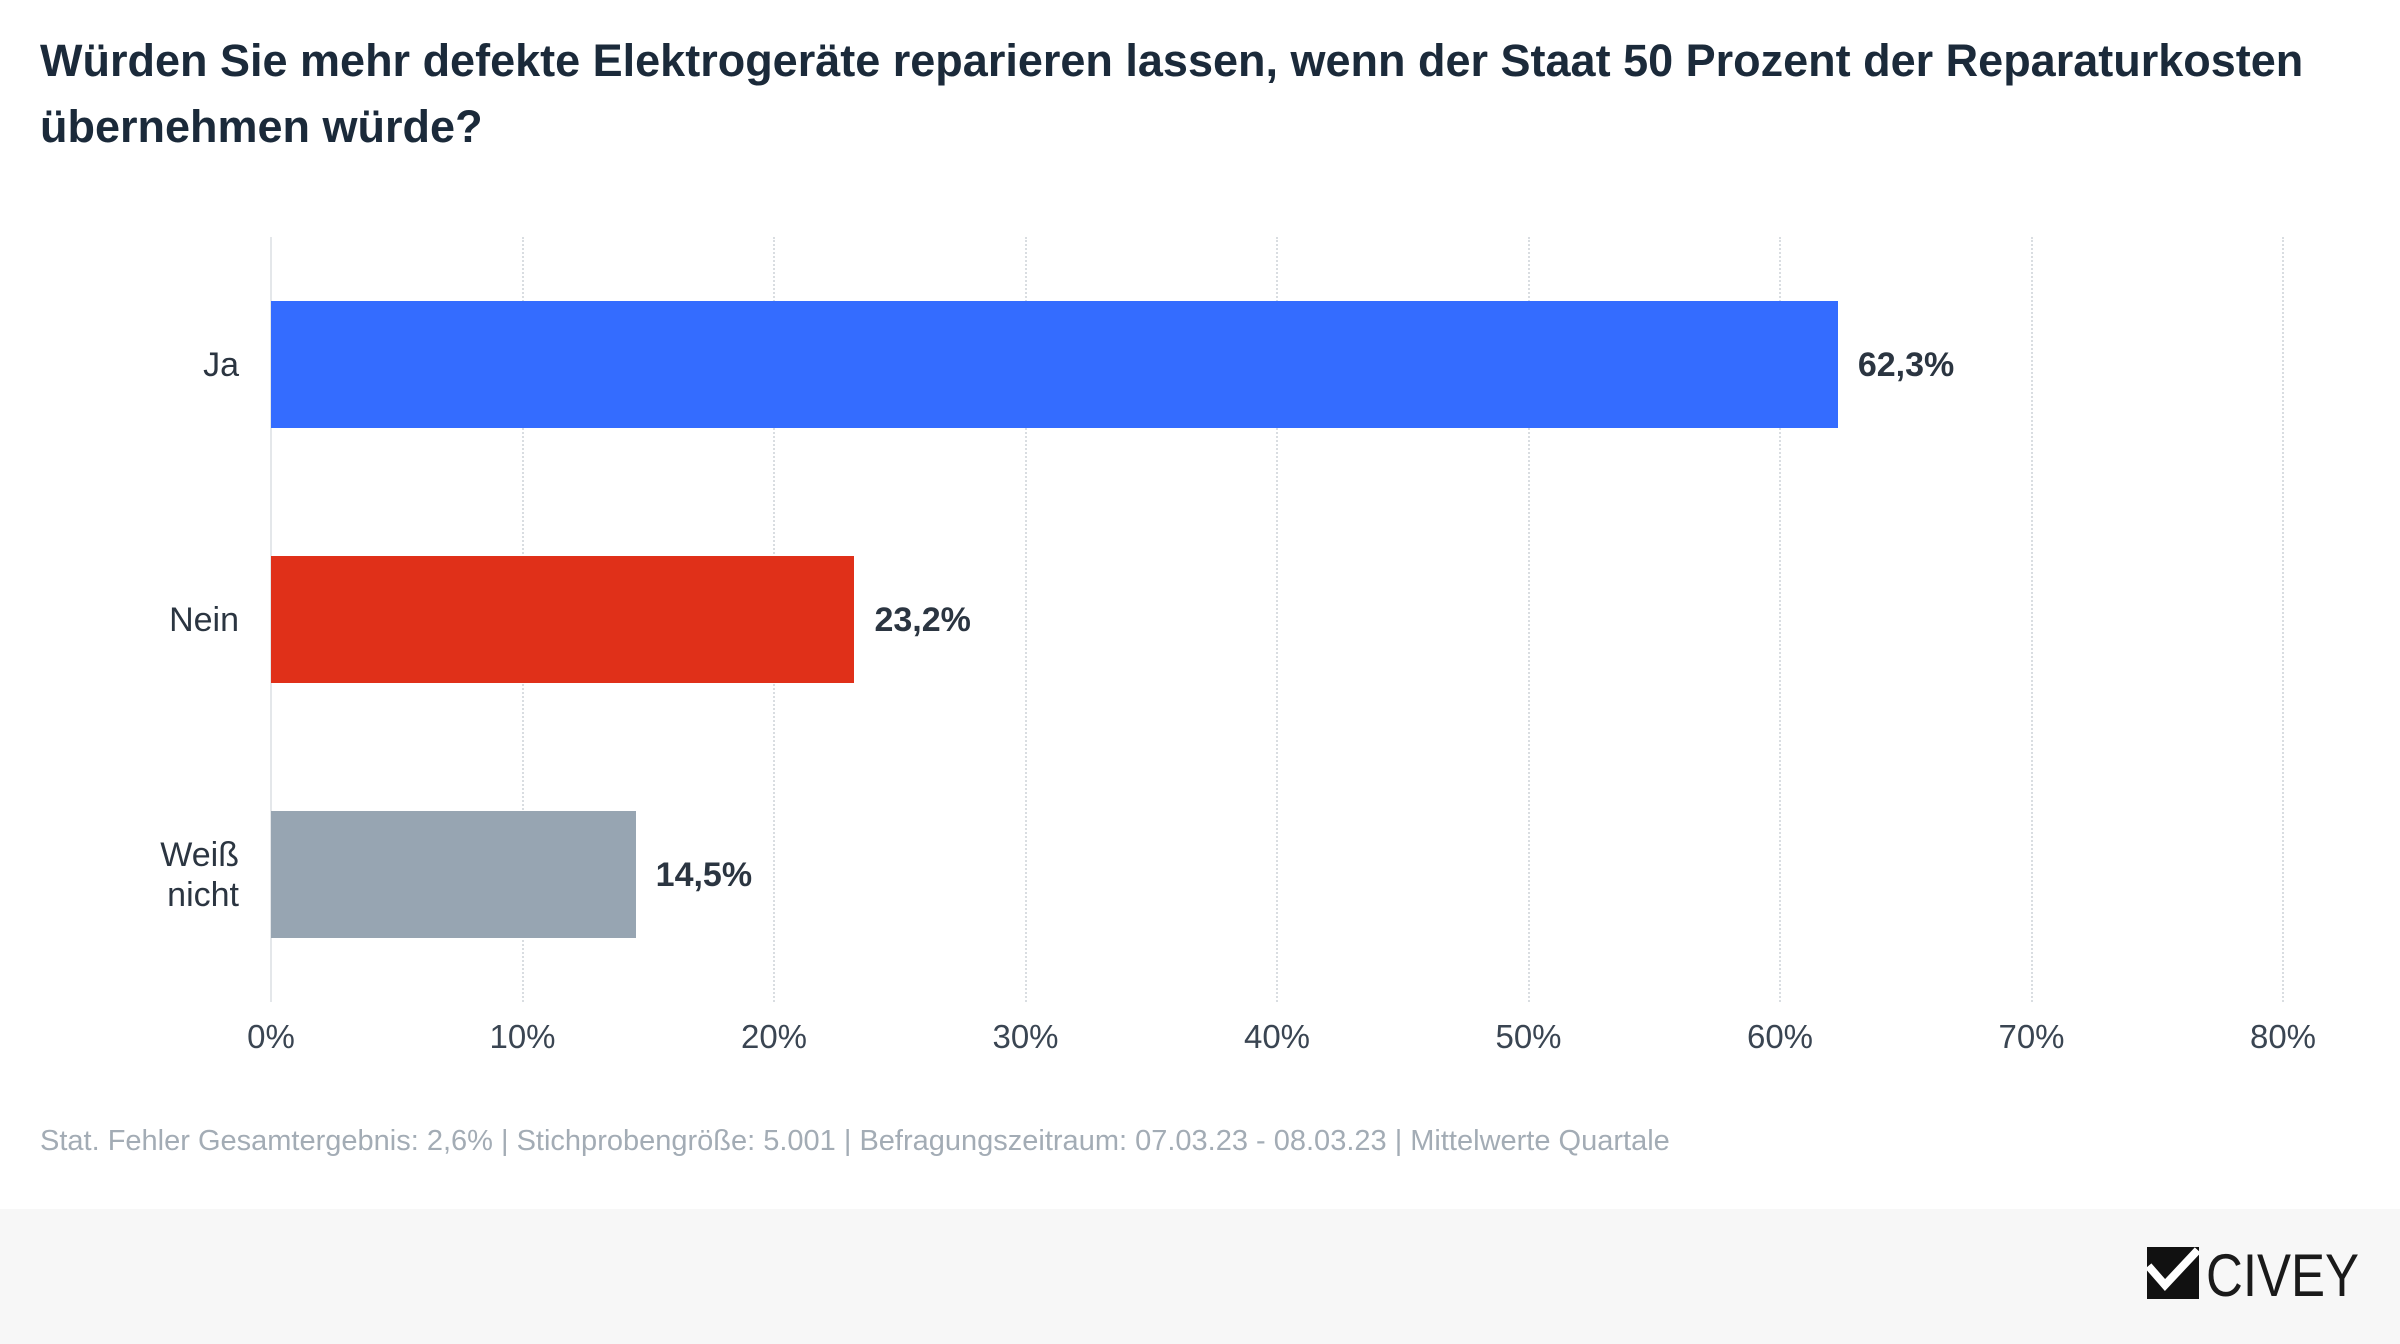 The width and height of the screenshot is (2400, 1344). I want to click on category-label-nein: Nein, so click(204, 619).